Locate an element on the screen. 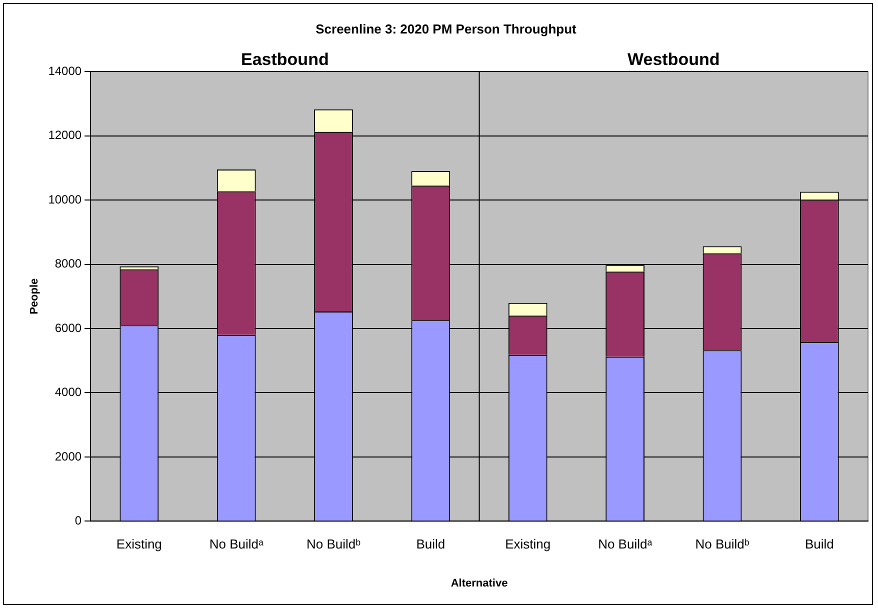 The width and height of the screenshot is (878, 610). y-tick-label: 6000 is located at coordinates (68, 327).